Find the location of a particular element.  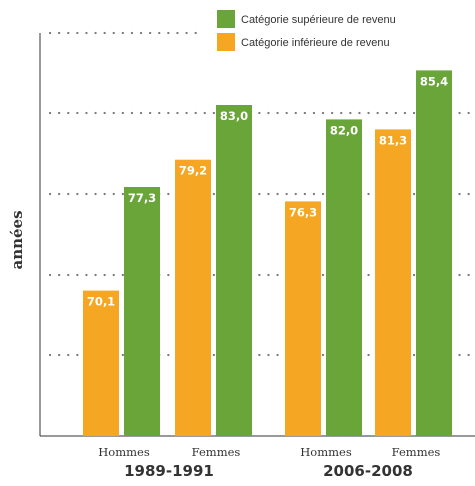

value-label: 77,3 is located at coordinates (142, 198).